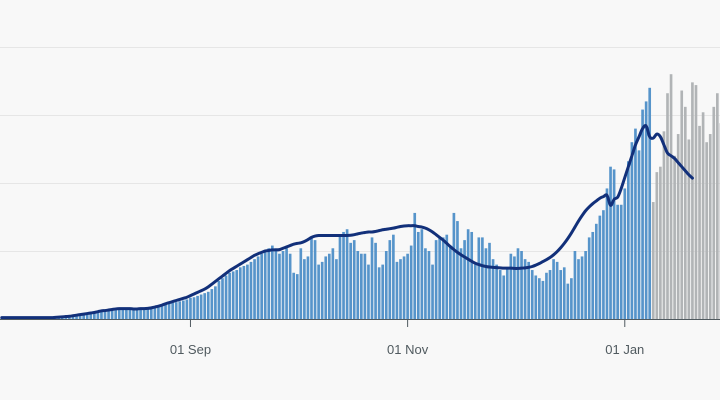  Describe the element at coordinates (190, 349) in the screenshot. I see `x-tick-label: 01 Sep` at that location.